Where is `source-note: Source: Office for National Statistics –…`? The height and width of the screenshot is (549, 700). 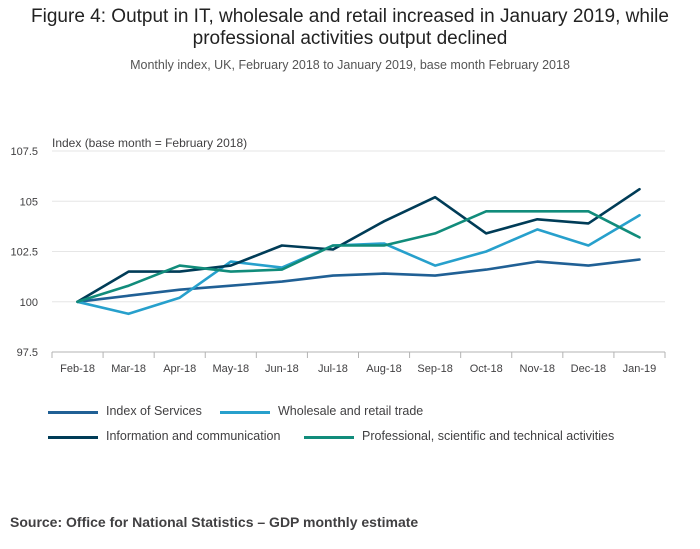
source-note: Source: Office for National Statistics –… is located at coordinates (214, 522).